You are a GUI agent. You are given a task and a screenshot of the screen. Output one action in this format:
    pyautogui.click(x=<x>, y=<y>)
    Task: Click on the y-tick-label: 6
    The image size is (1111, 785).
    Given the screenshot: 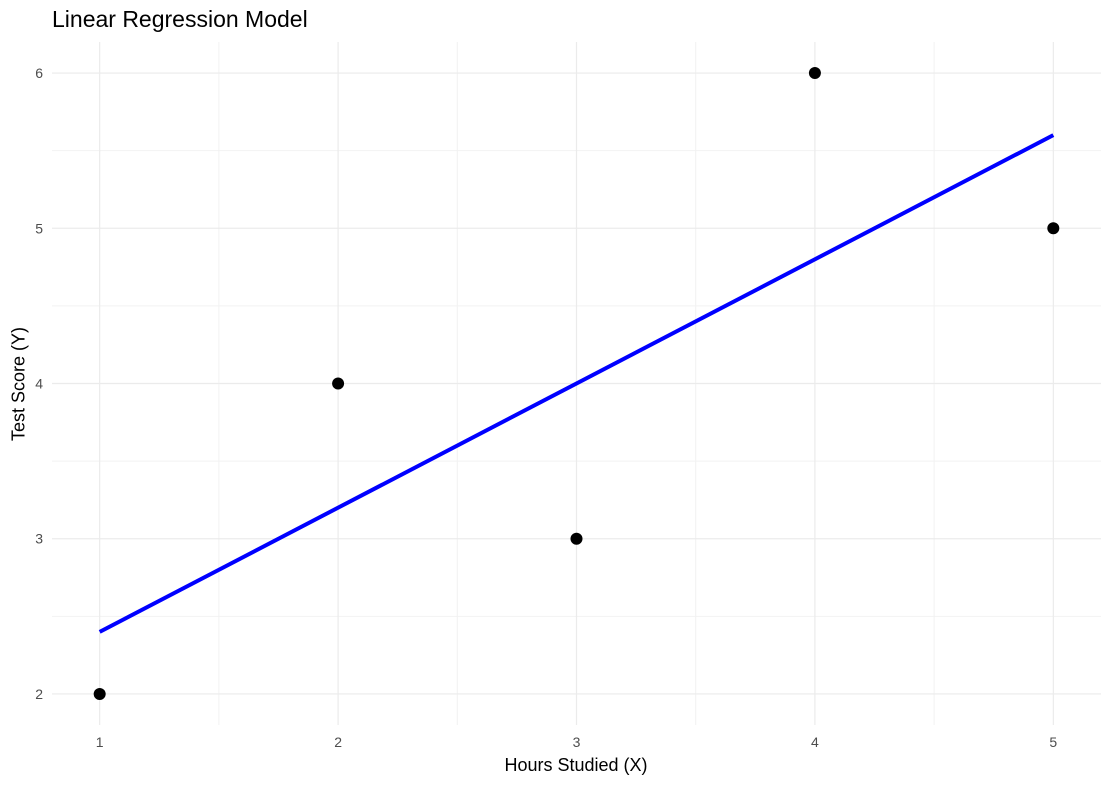 What is the action you would take?
    pyautogui.click(x=39, y=73)
    